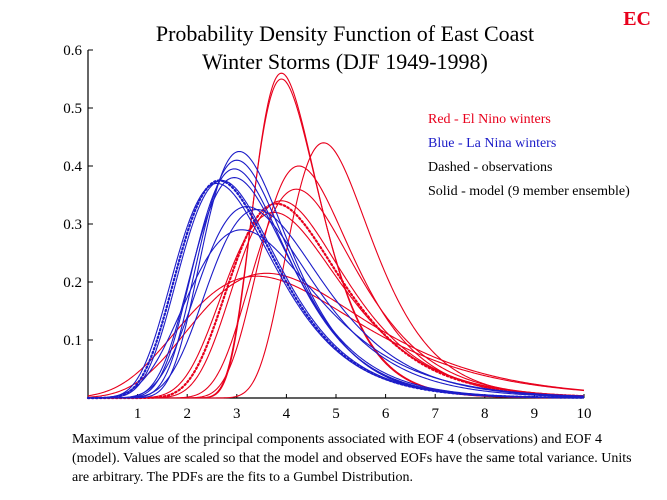  What do you see at coordinates (492, 143) in the screenshot?
I see `legend-blue: Blue - La Nina winters` at bounding box center [492, 143].